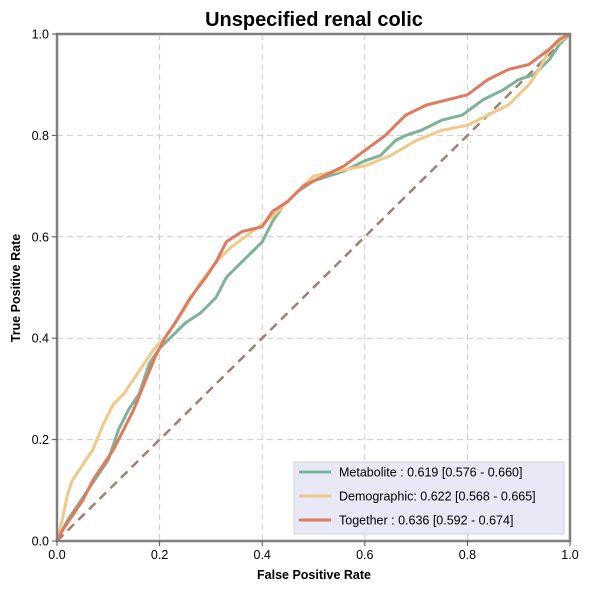 The image size is (591, 592). I want to click on x-tick-label: 0.0, so click(56, 555).